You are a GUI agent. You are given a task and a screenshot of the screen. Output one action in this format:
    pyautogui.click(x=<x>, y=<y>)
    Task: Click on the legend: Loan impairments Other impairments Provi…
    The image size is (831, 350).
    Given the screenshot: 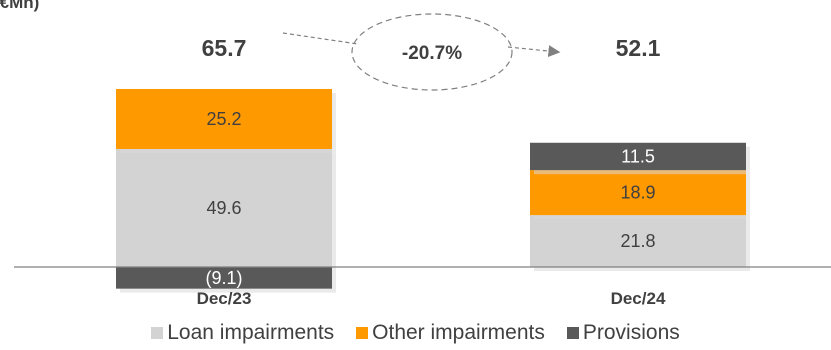 What is the action you would take?
    pyautogui.click(x=415, y=333)
    